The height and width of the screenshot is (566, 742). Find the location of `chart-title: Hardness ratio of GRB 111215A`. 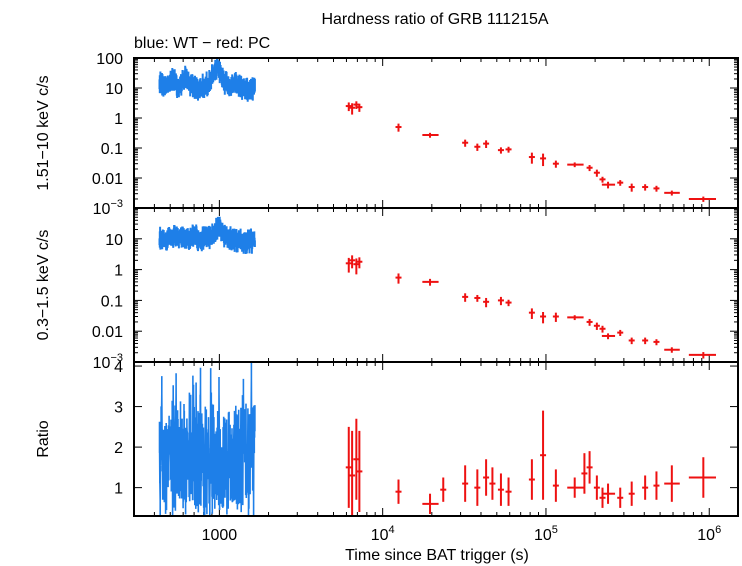

chart-title: Hardness ratio of GRB 111215A is located at coordinates (434, 19).